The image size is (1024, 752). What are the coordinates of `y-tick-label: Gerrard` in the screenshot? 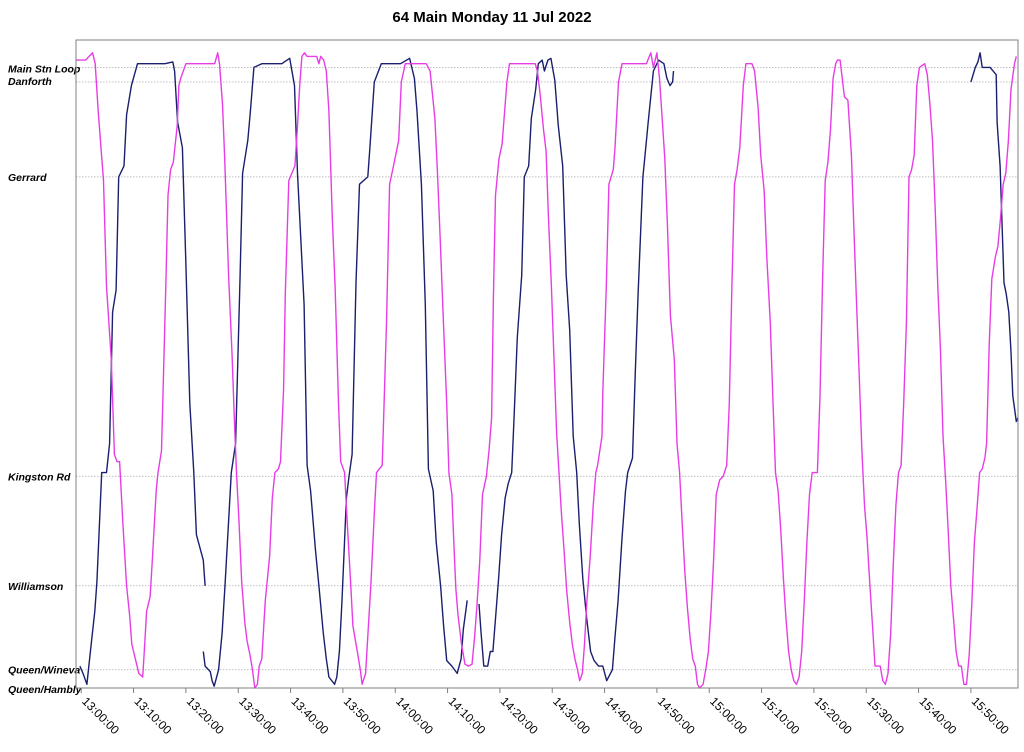 It's located at (27, 178).